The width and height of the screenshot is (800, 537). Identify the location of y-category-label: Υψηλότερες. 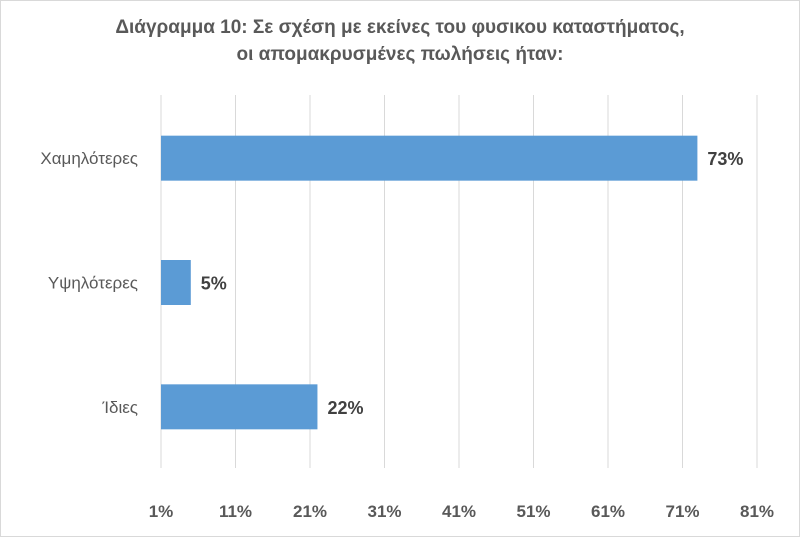
(93, 283).